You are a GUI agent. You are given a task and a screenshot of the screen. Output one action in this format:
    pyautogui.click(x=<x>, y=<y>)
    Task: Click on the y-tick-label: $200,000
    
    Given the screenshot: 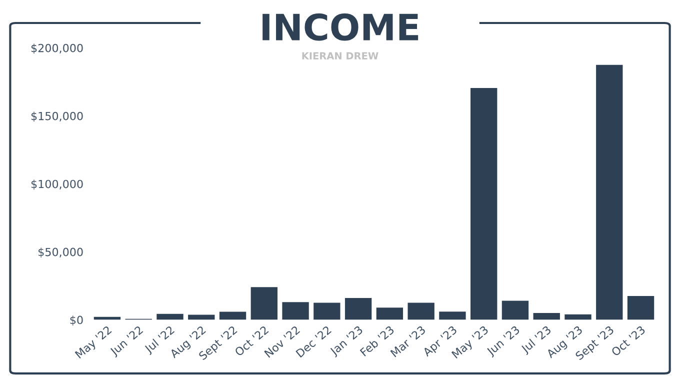 What is the action you would take?
    pyautogui.click(x=57, y=49)
    